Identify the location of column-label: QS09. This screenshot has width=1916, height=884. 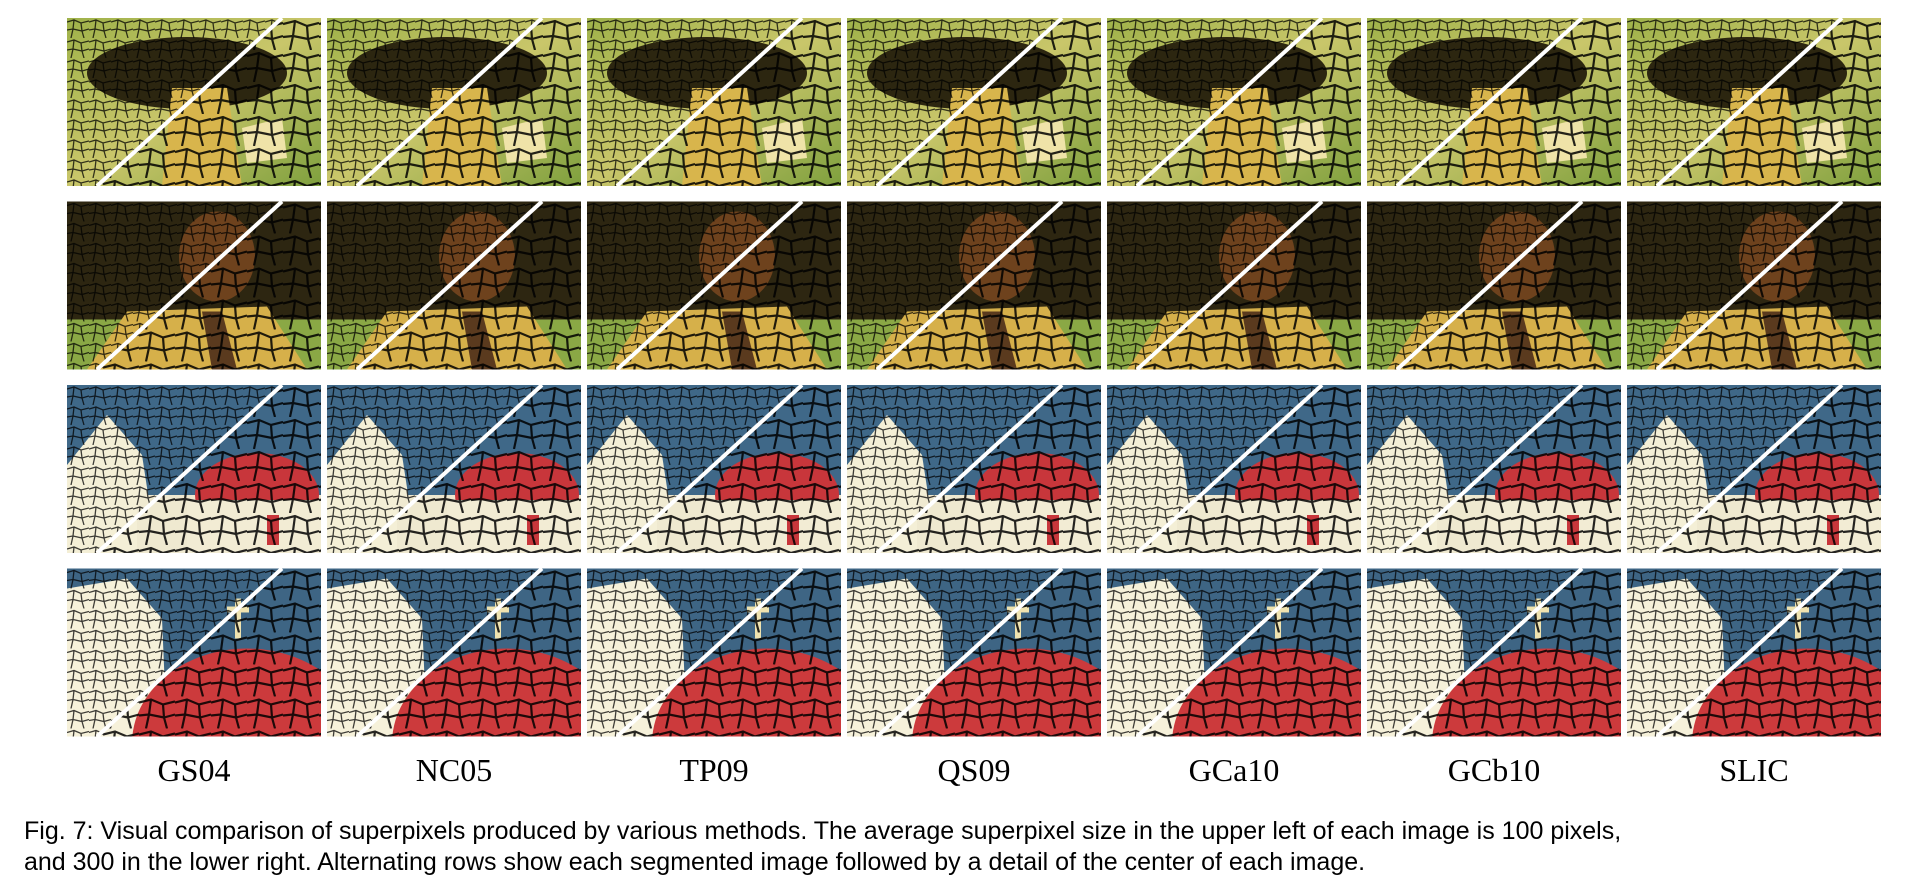
(974, 770).